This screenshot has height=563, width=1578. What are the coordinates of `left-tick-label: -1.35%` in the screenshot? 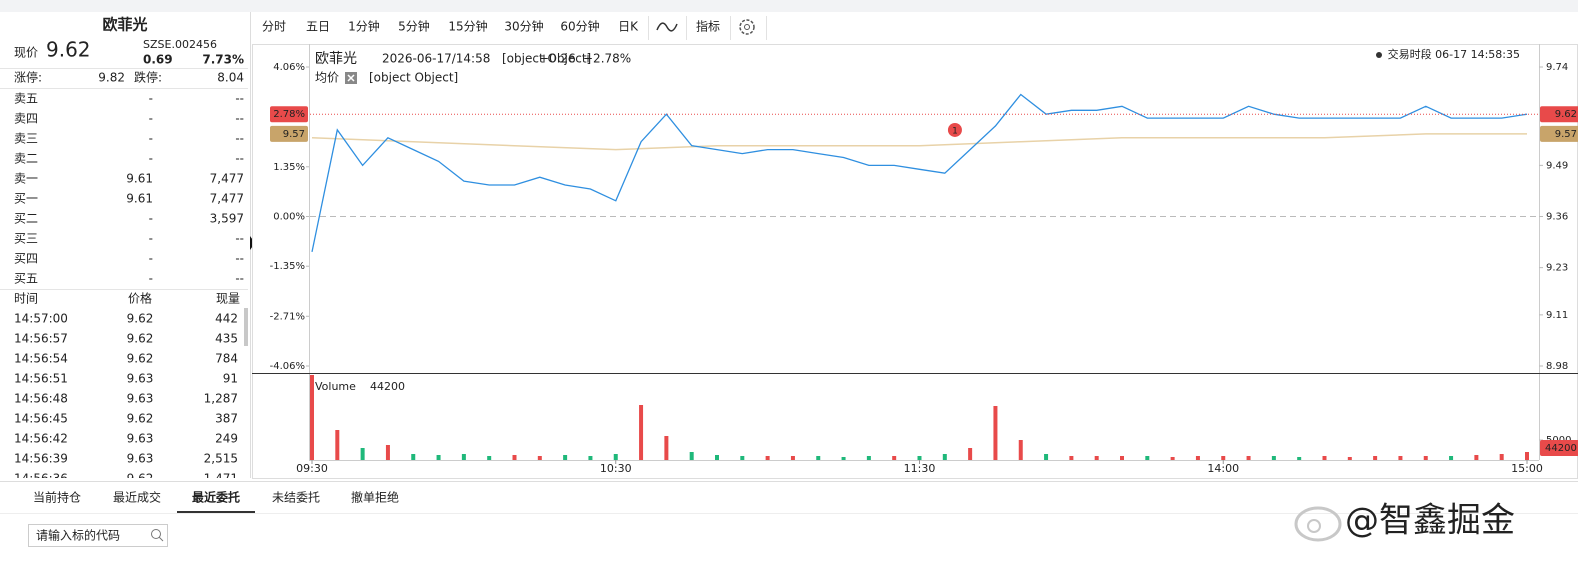 It's located at (287, 266).